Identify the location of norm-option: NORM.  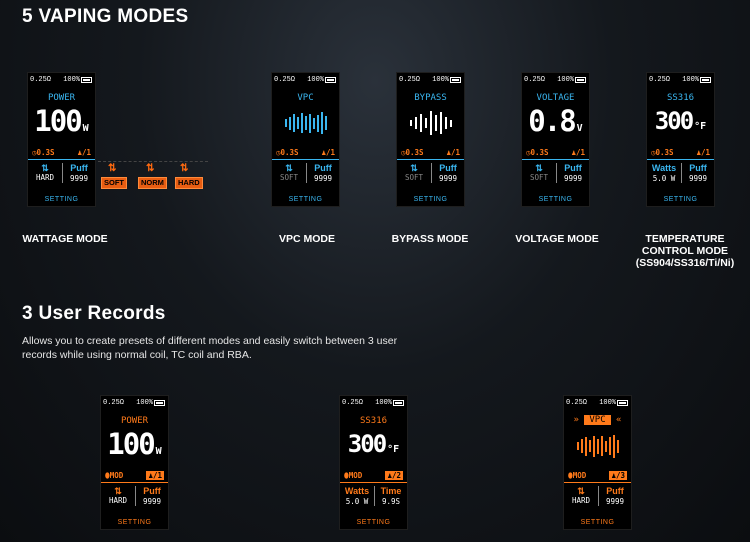
(152, 183).